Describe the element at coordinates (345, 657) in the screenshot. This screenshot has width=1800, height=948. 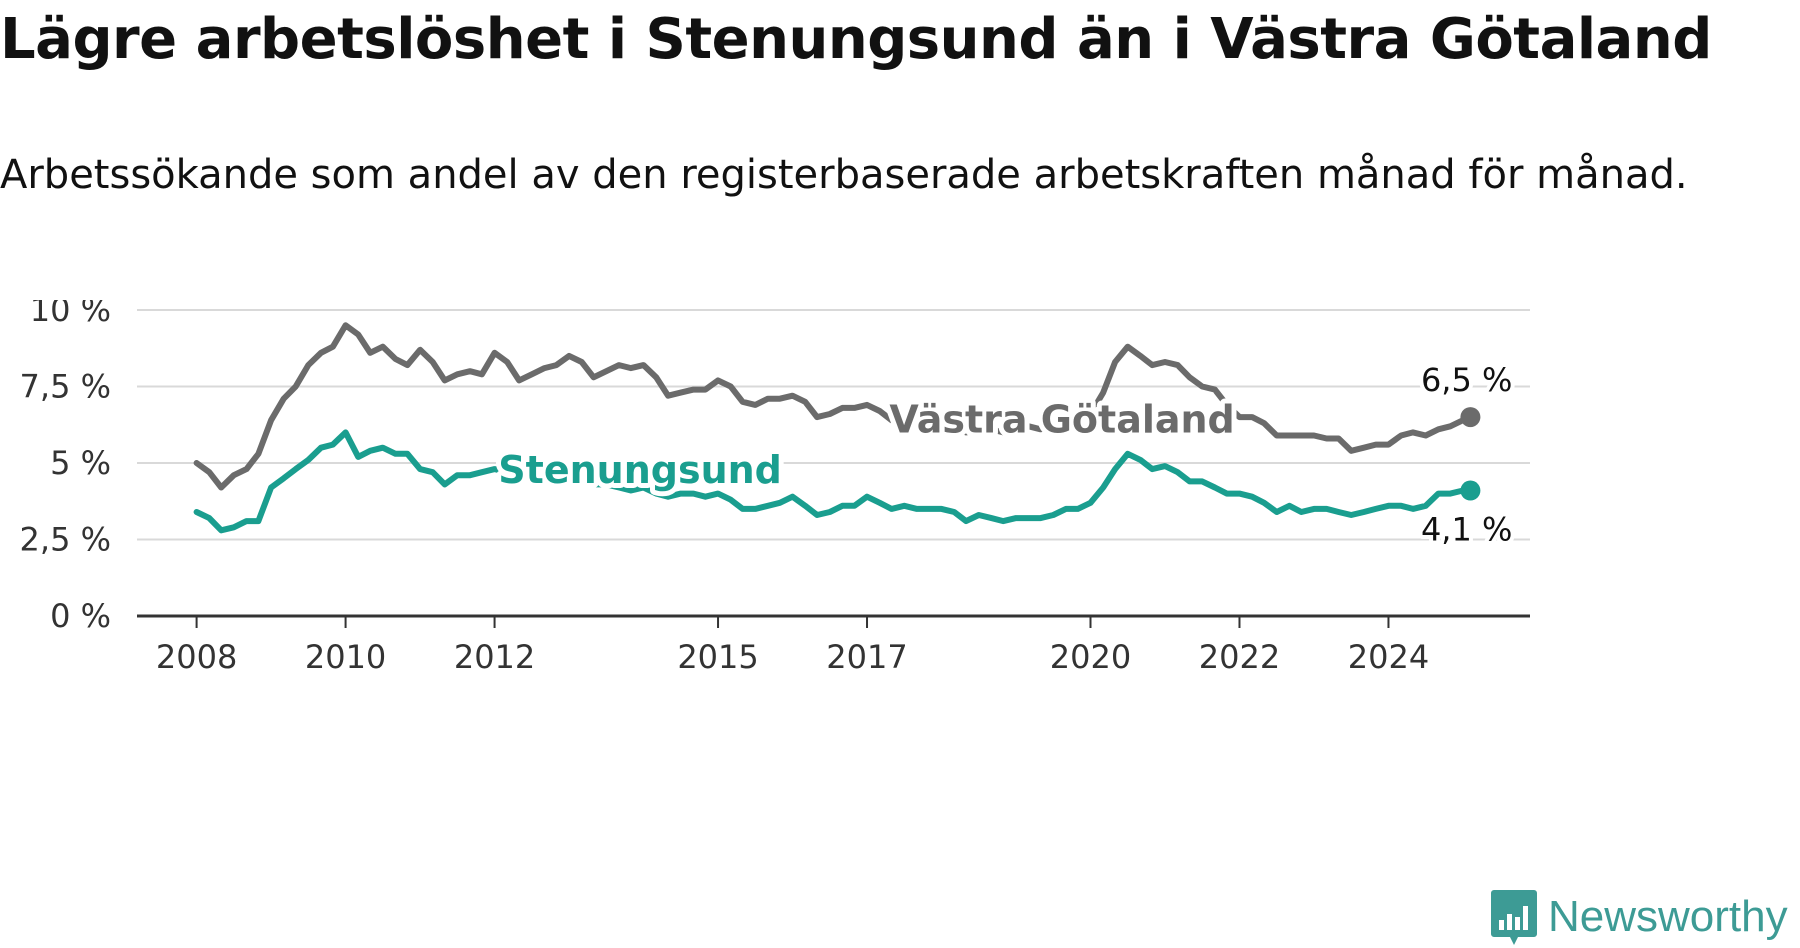
I see `x-tick-label: 2010` at that location.